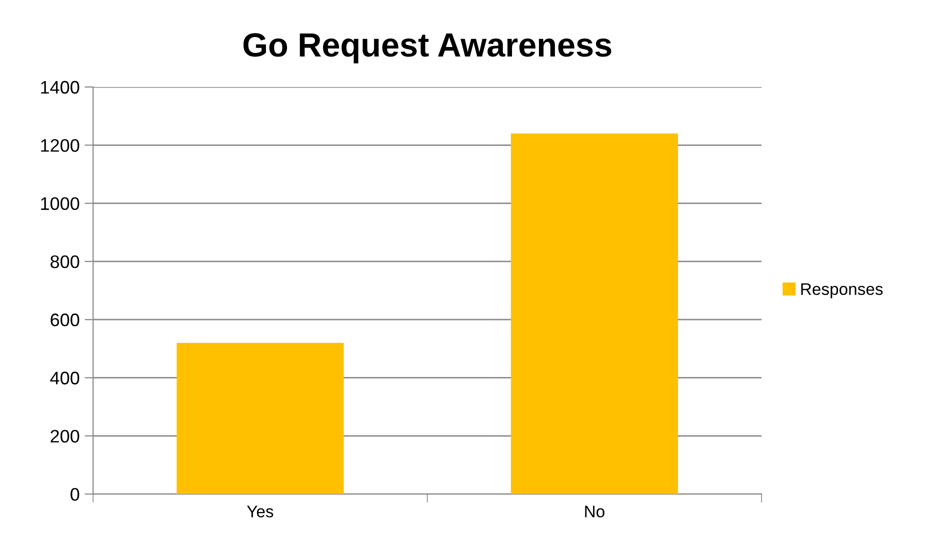 Image resolution: width=931 pixels, height=537 pixels. What do you see at coordinates (427, 48) in the screenshot?
I see `chart-title: Go Request Awareness` at bounding box center [427, 48].